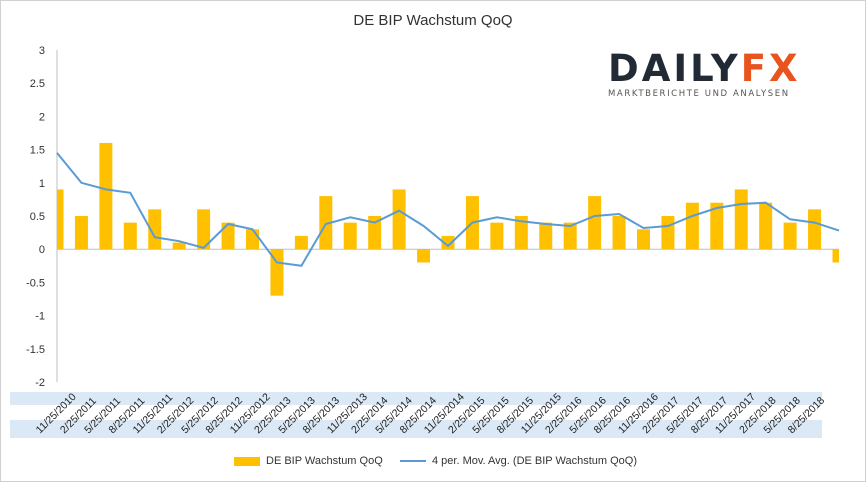  I want to click on logo-tagline: MARKTBERICHTE UND ANALYSEN, so click(699, 94).